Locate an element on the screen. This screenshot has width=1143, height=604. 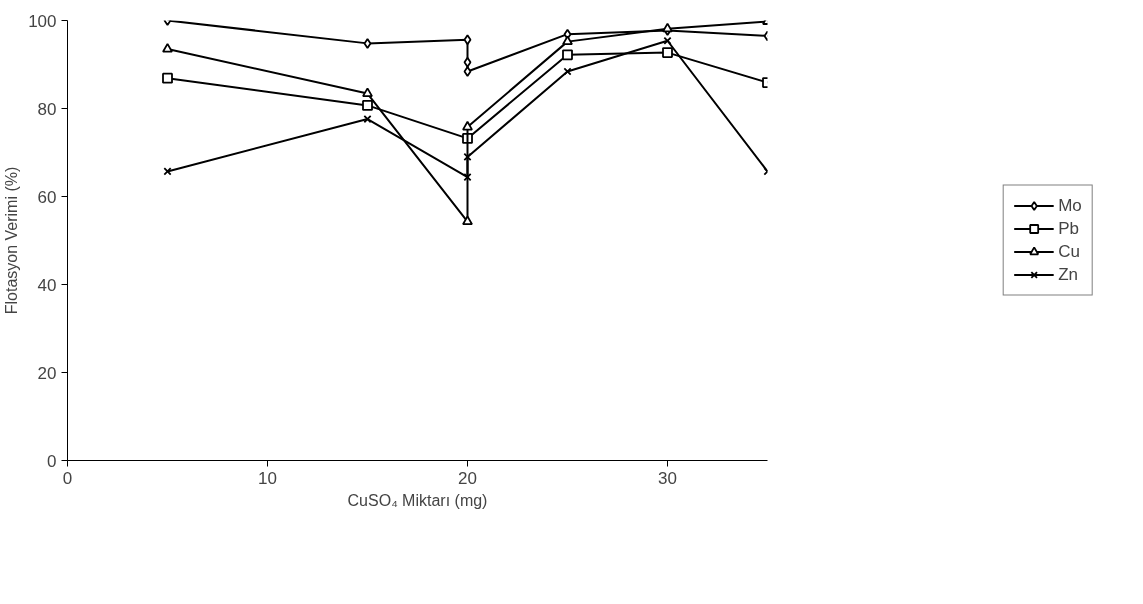
y-tick-label: 20 is located at coordinates (47, 373).